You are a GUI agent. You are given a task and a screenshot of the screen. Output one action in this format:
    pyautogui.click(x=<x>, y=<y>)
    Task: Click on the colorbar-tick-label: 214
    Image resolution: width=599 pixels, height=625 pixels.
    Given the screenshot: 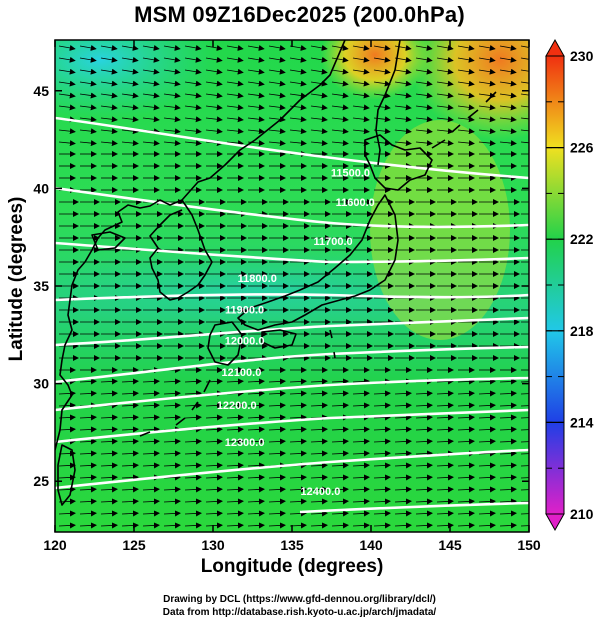 What is the action you would take?
    pyautogui.click(x=582, y=422)
    